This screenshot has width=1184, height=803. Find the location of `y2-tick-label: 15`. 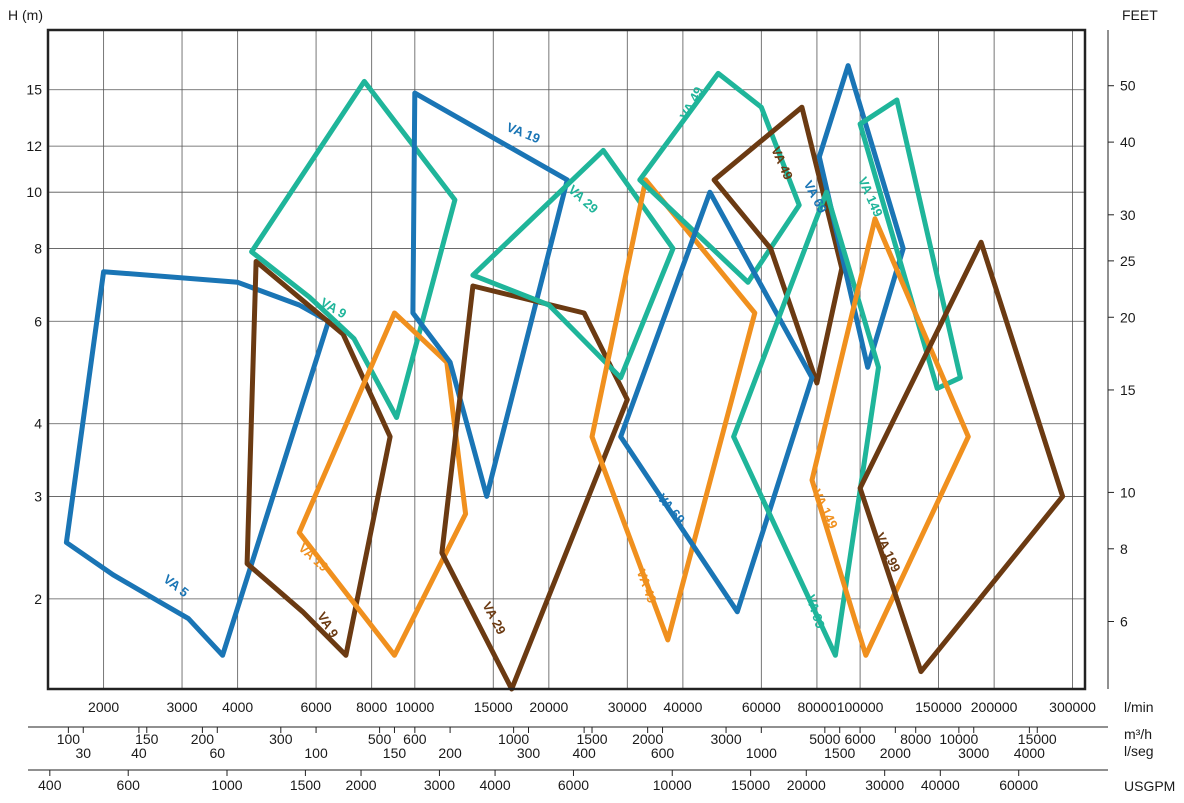

y2-tick-label: 15 is located at coordinates (1128, 390).